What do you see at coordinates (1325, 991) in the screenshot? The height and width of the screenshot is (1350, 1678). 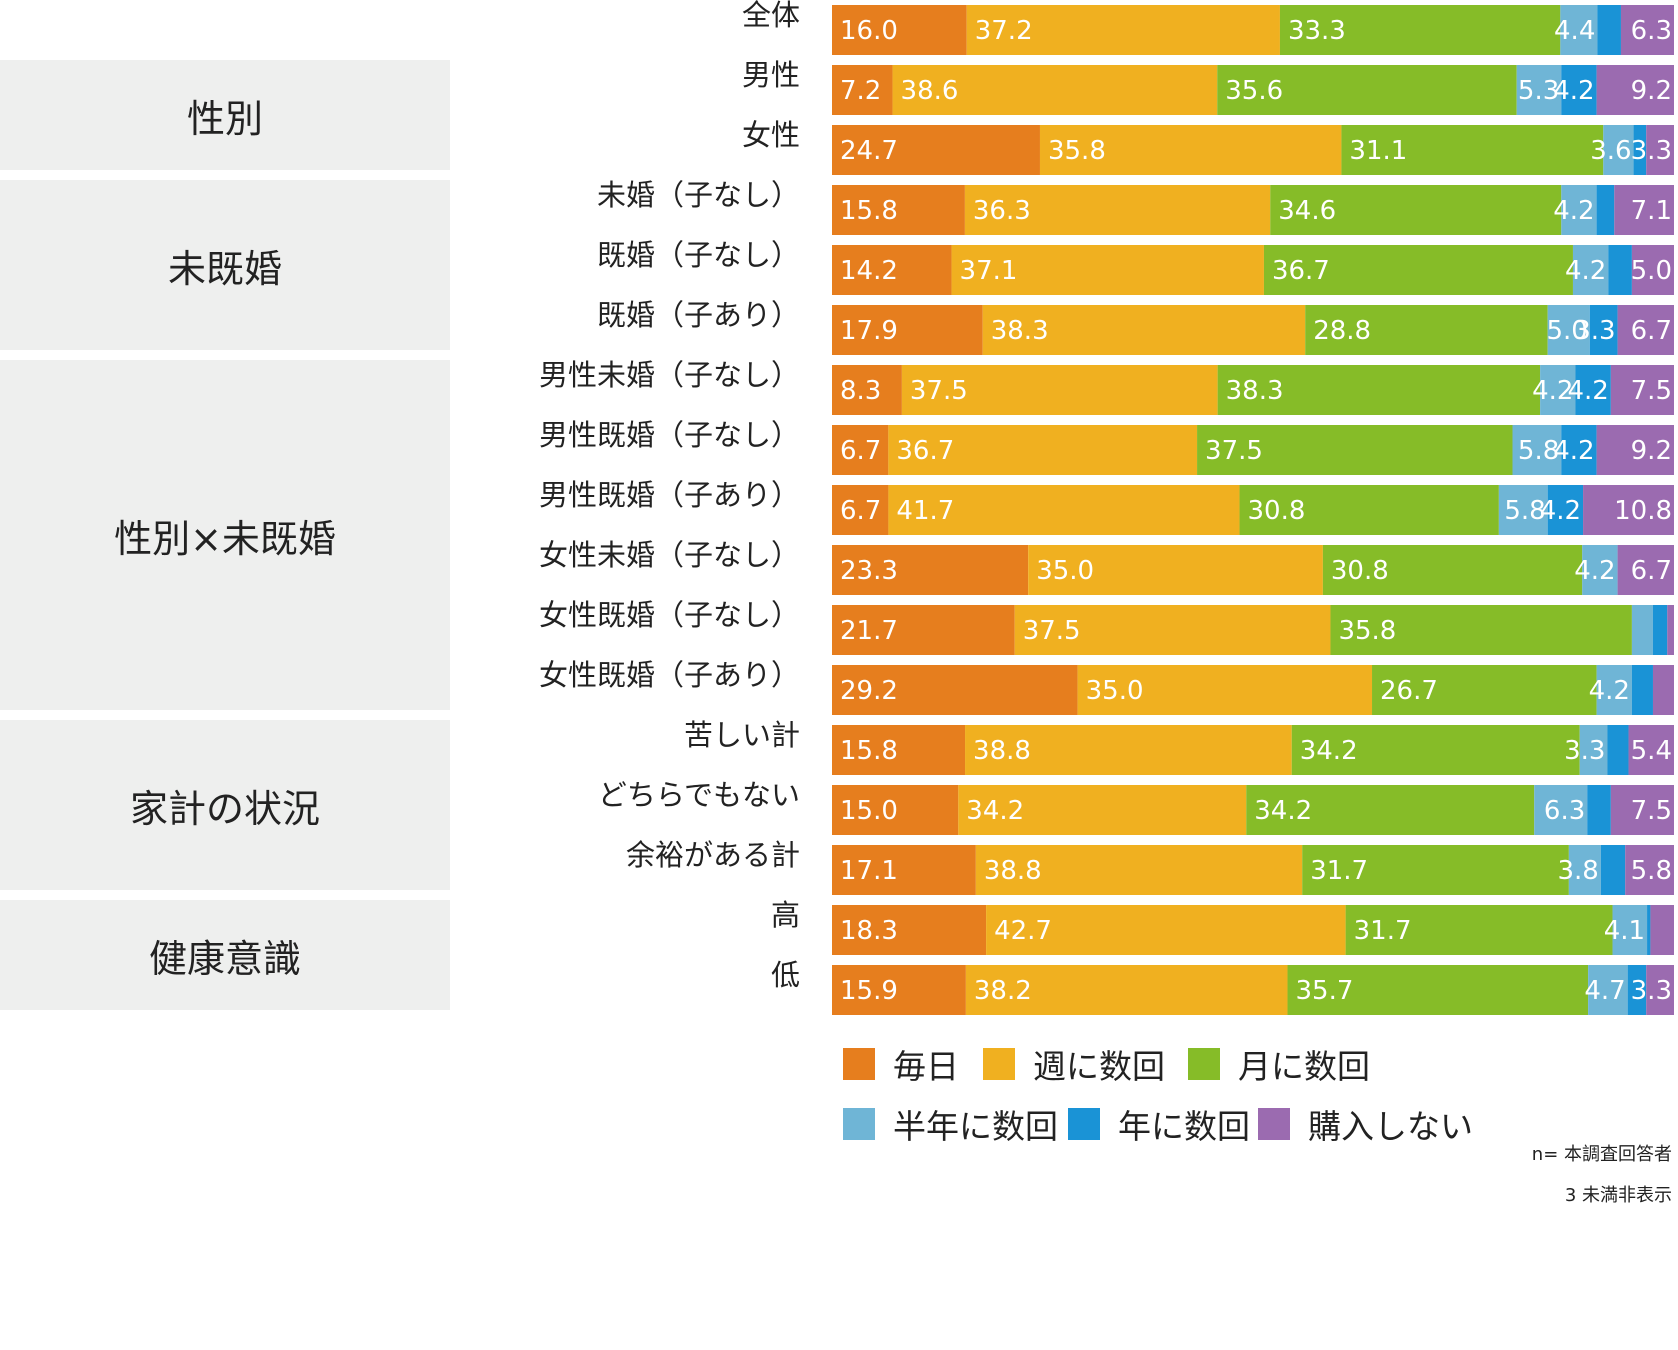 I see `data-label: 35.7` at bounding box center [1325, 991].